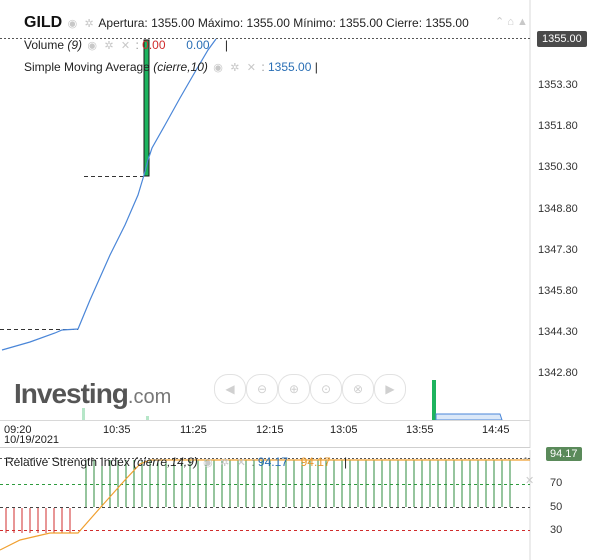 This screenshot has width=602, height=560. Describe the element at coordinates (526, 462) in the screenshot. I see `pane-chevron-up-icon: ⌃` at that location.